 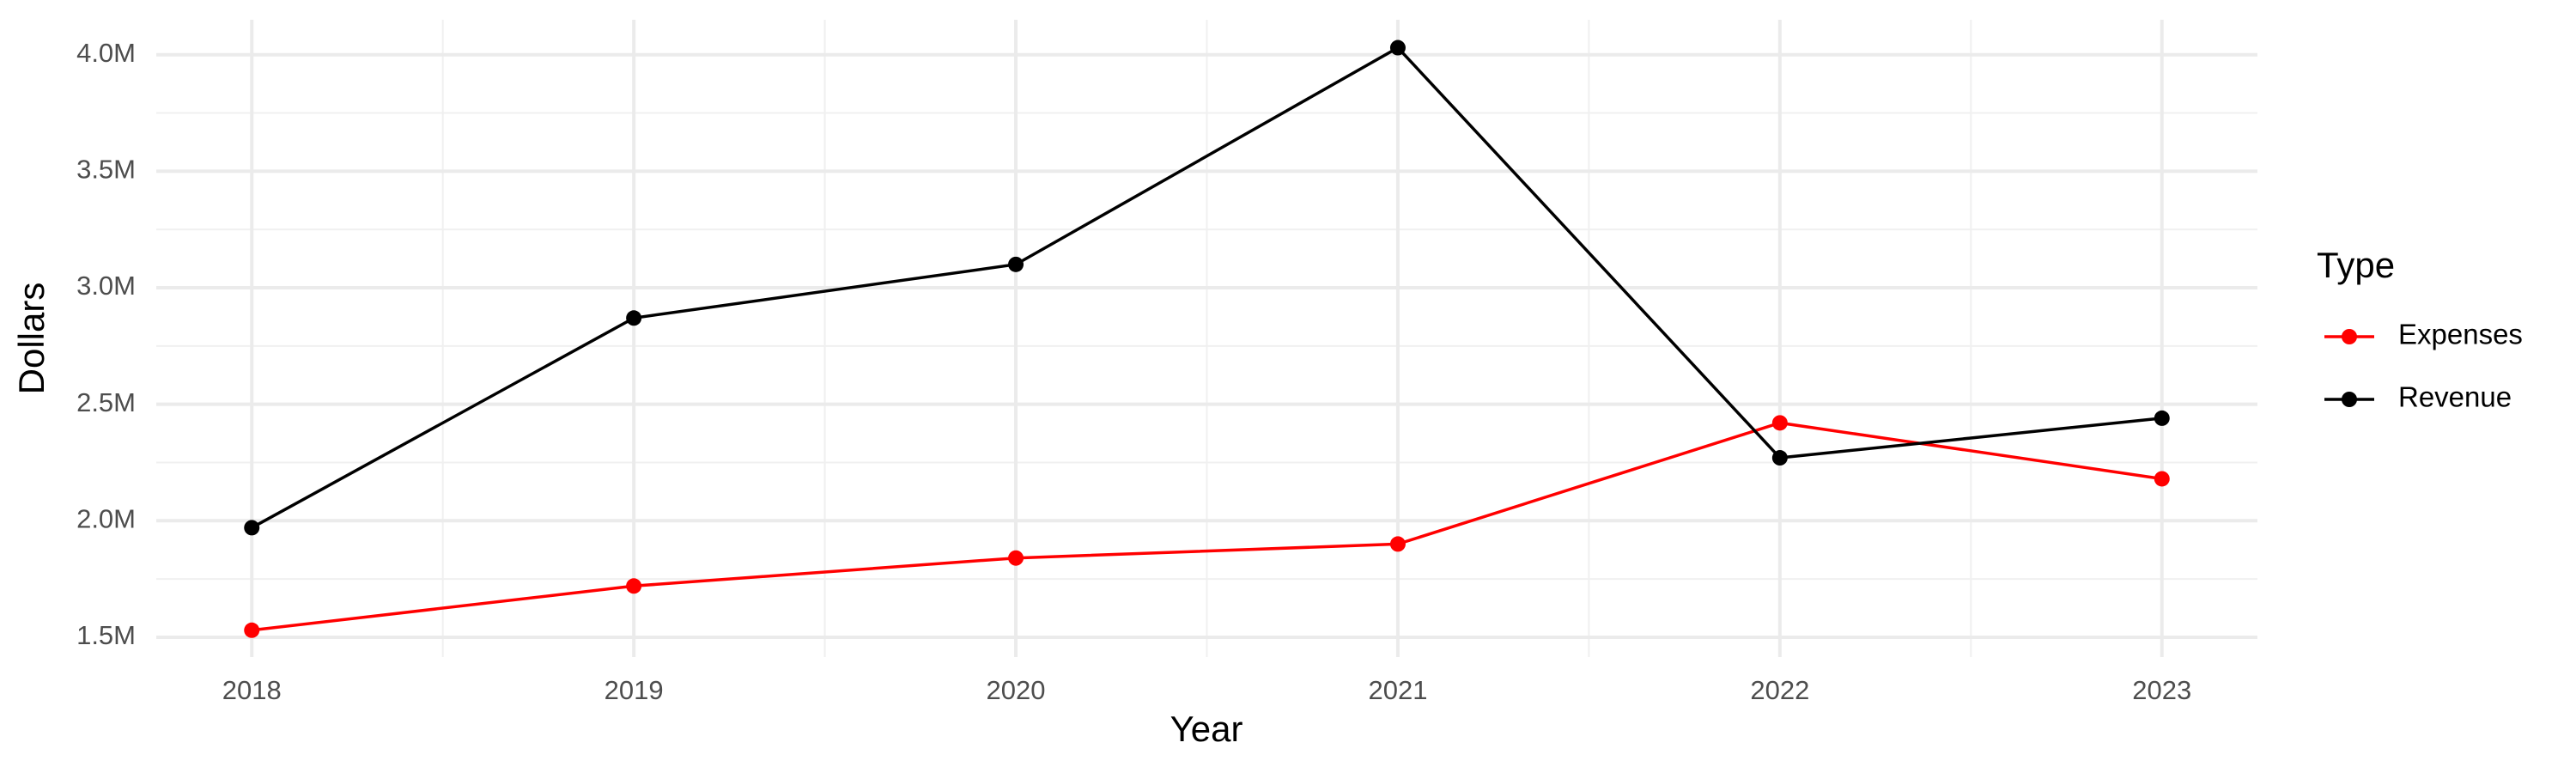 What do you see at coordinates (2455, 397) in the screenshot?
I see `legend-label: Revenue` at bounding box center [2455, 397].